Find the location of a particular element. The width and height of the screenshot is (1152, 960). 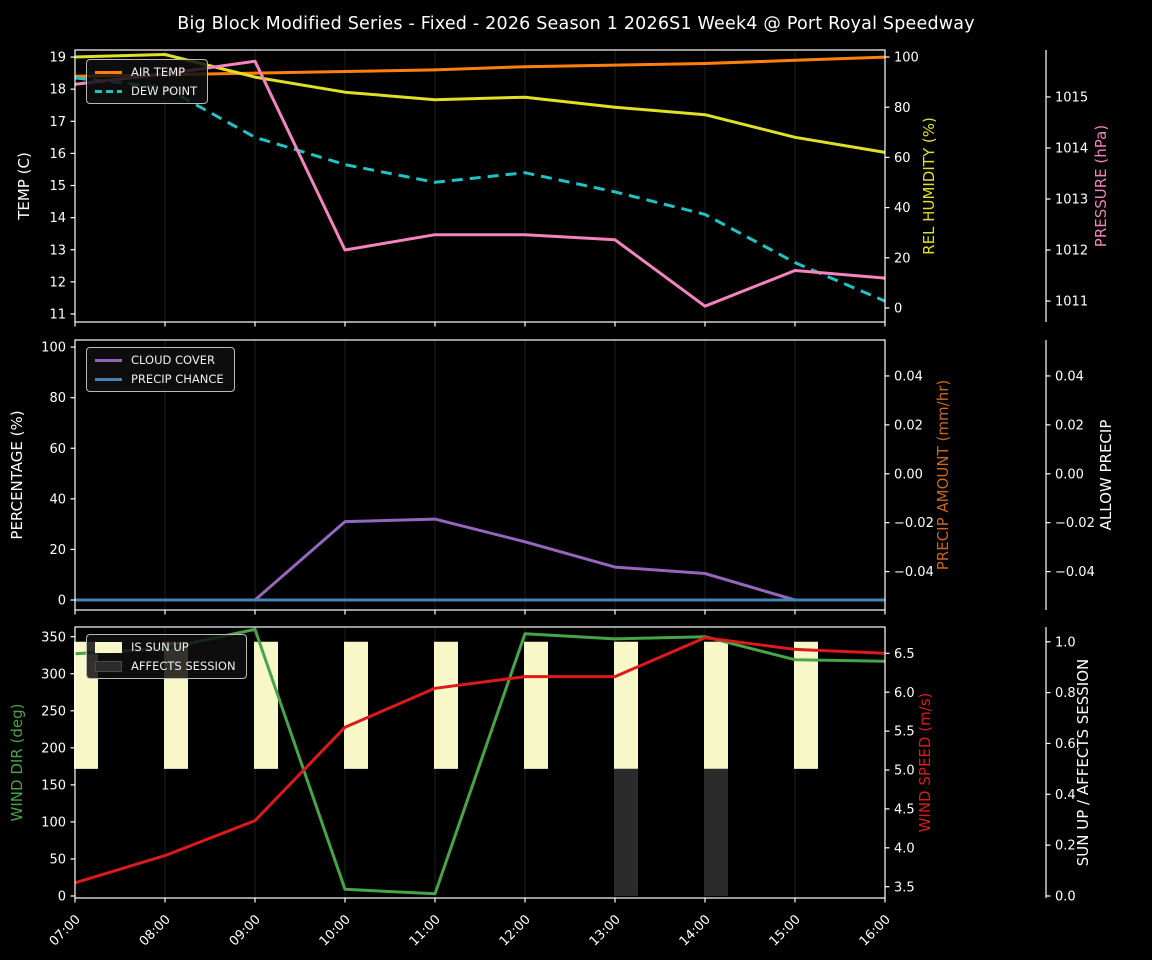

outer-tick-label: 1012 is located at coordinates (1071, 251).